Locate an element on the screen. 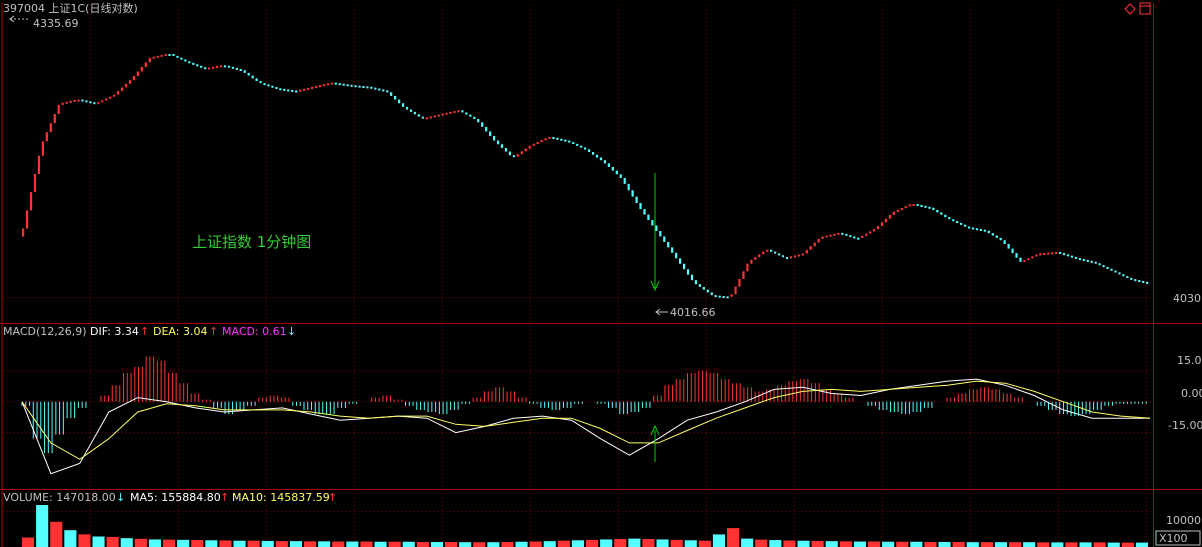  maximize-icon is located at coordinates (1145, 8).